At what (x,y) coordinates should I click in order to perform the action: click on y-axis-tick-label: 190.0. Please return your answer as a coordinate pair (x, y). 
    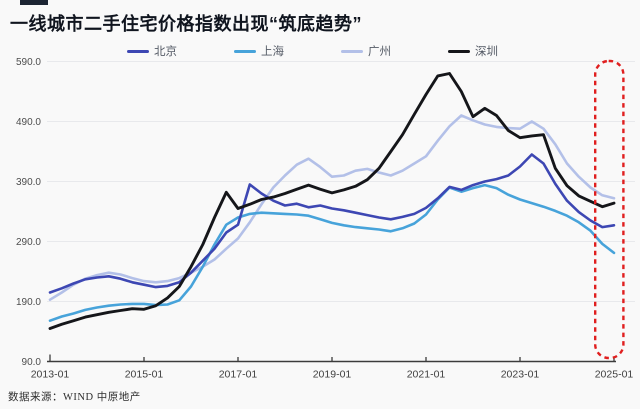
    Looking at the image, I should click on (28, 302).